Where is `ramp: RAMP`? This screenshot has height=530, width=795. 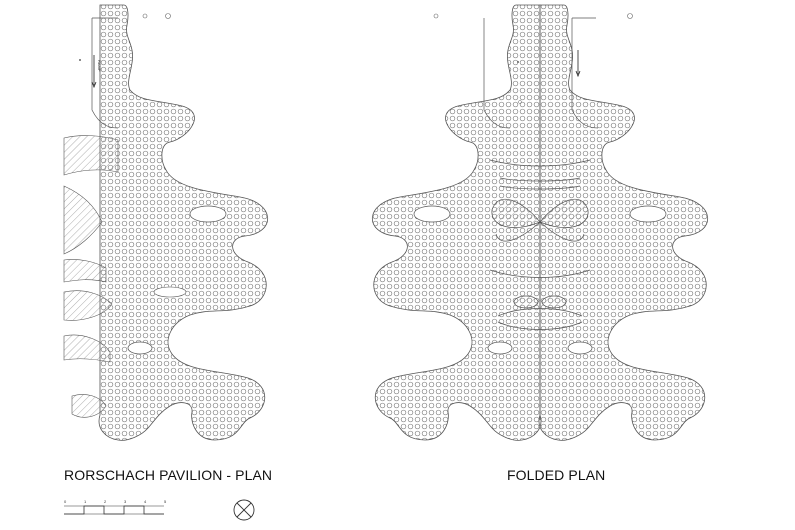 ramp: RAMP is located at coordinates (105, 73).